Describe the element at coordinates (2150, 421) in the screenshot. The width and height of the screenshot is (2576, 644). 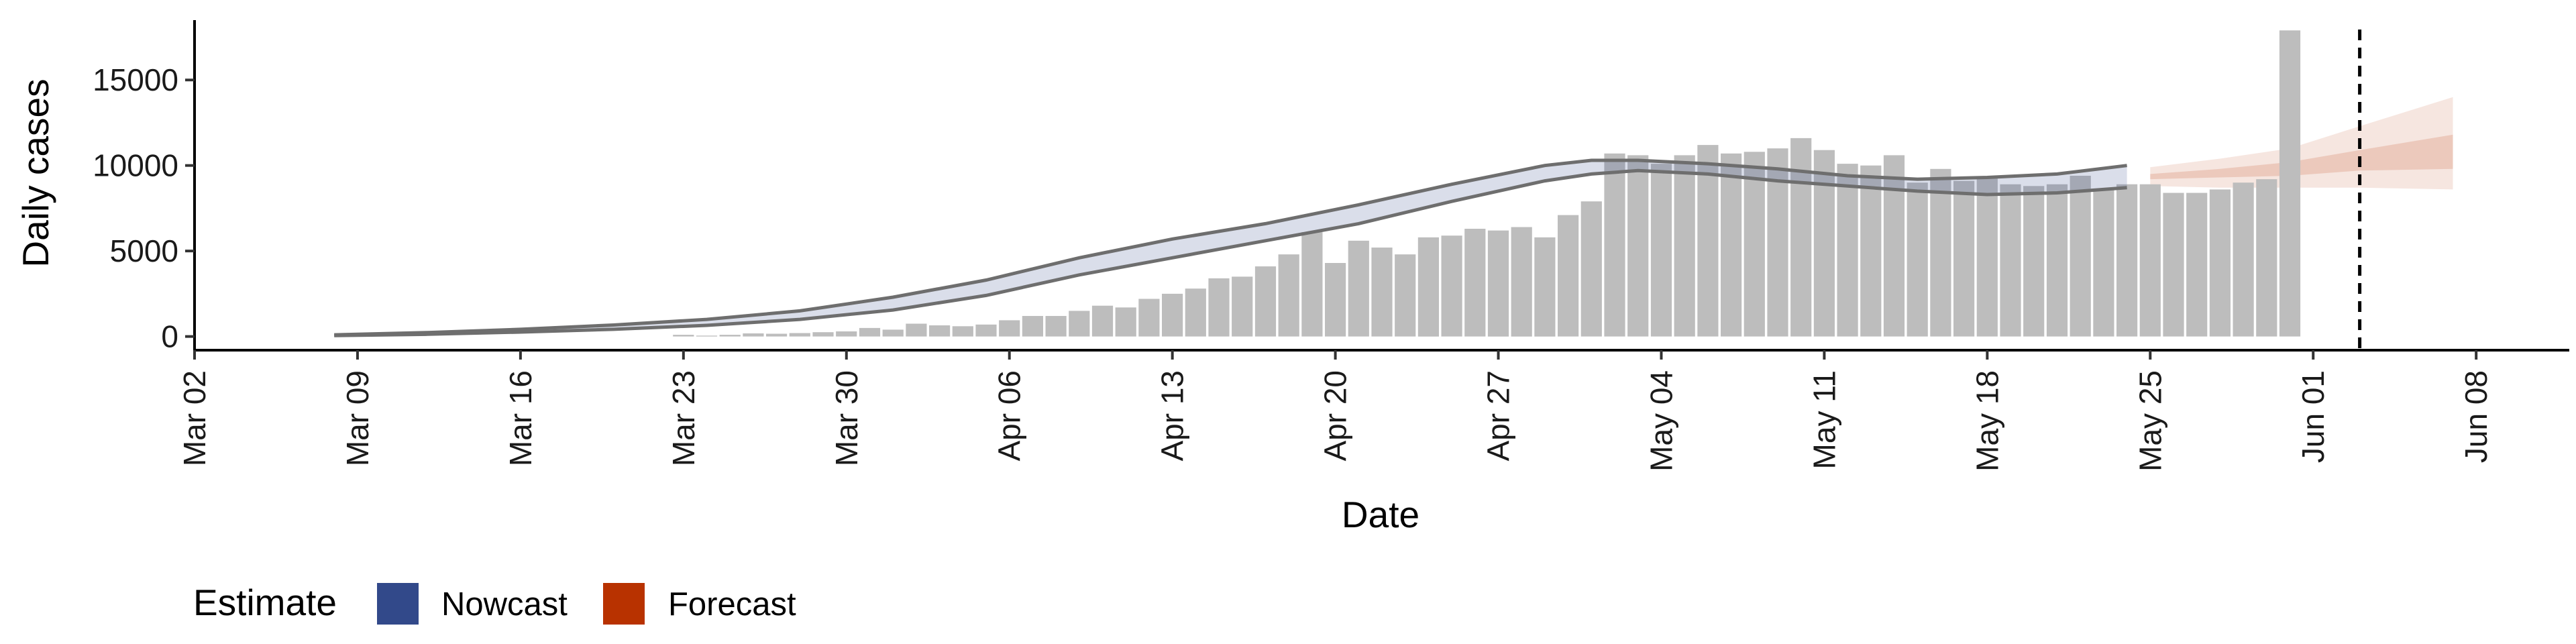
I see `x-tick-label: May 25` at that location.